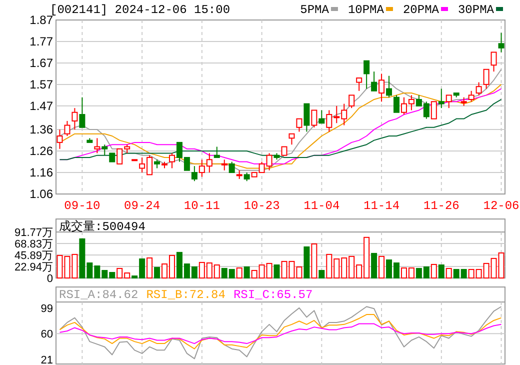 This screenshot has width=520, height=365. I want to click on series-label: RSI_A:84.62, so click(98, 295).